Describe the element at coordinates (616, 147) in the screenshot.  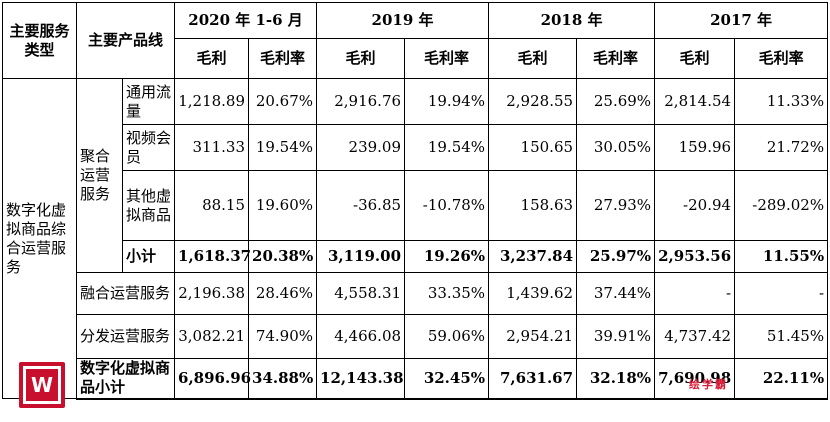
I see `cell: 30.05%` at that location.